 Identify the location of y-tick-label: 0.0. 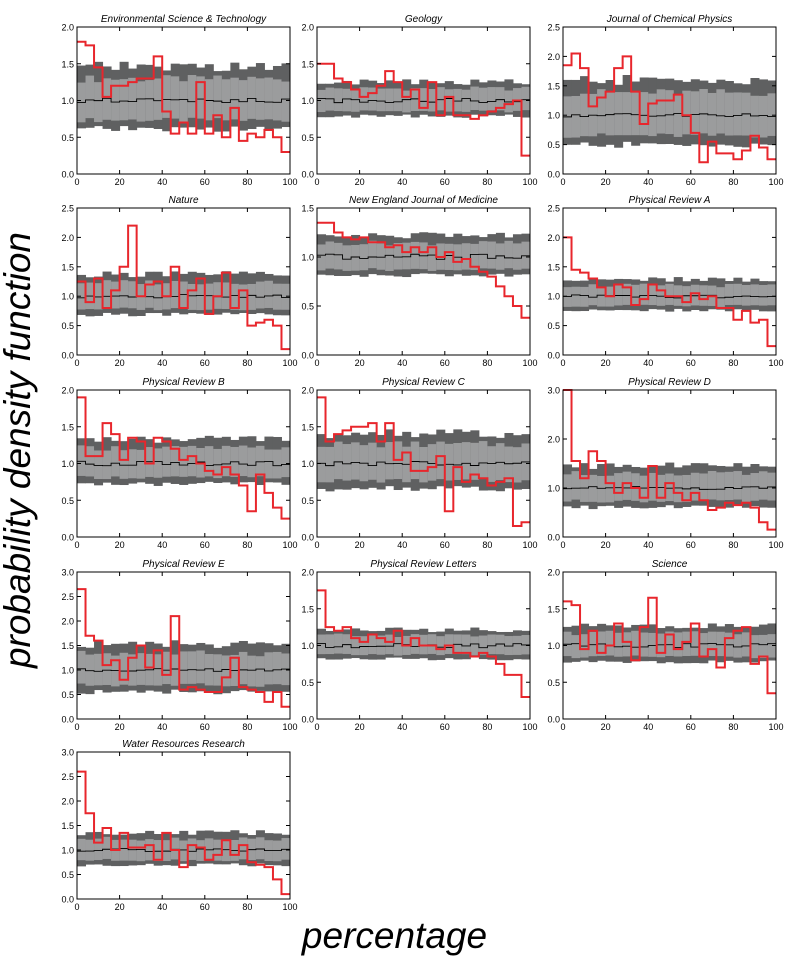
(553, 538).